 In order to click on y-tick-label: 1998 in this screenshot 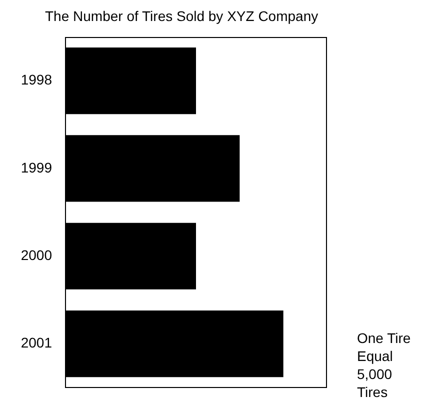, I will do `click(36, 80)`.